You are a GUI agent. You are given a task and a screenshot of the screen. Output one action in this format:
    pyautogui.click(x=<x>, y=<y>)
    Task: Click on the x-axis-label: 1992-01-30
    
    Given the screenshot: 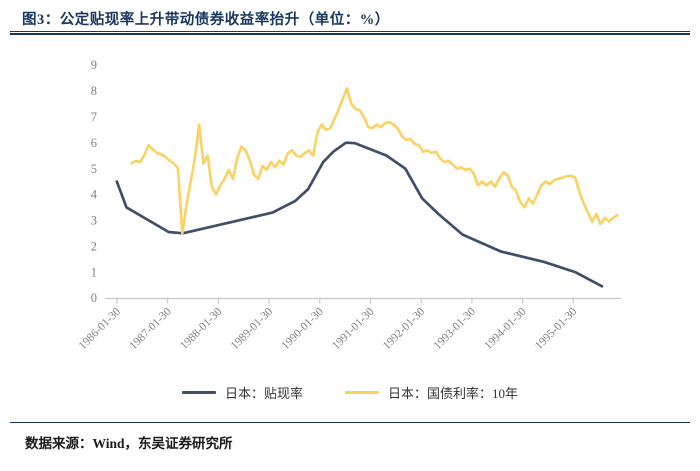 What is the action you would take?
    pyautogui.click(x=404, y=328)
    